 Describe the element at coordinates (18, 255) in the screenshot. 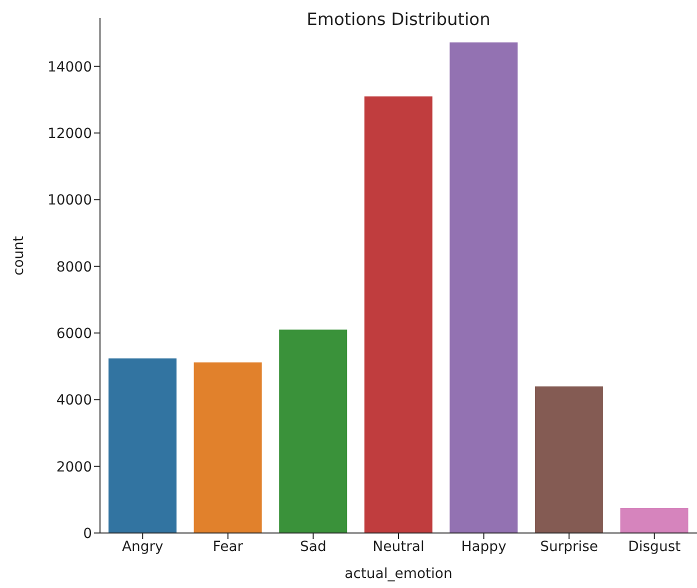

I see `y-axis-title: count` at that location.